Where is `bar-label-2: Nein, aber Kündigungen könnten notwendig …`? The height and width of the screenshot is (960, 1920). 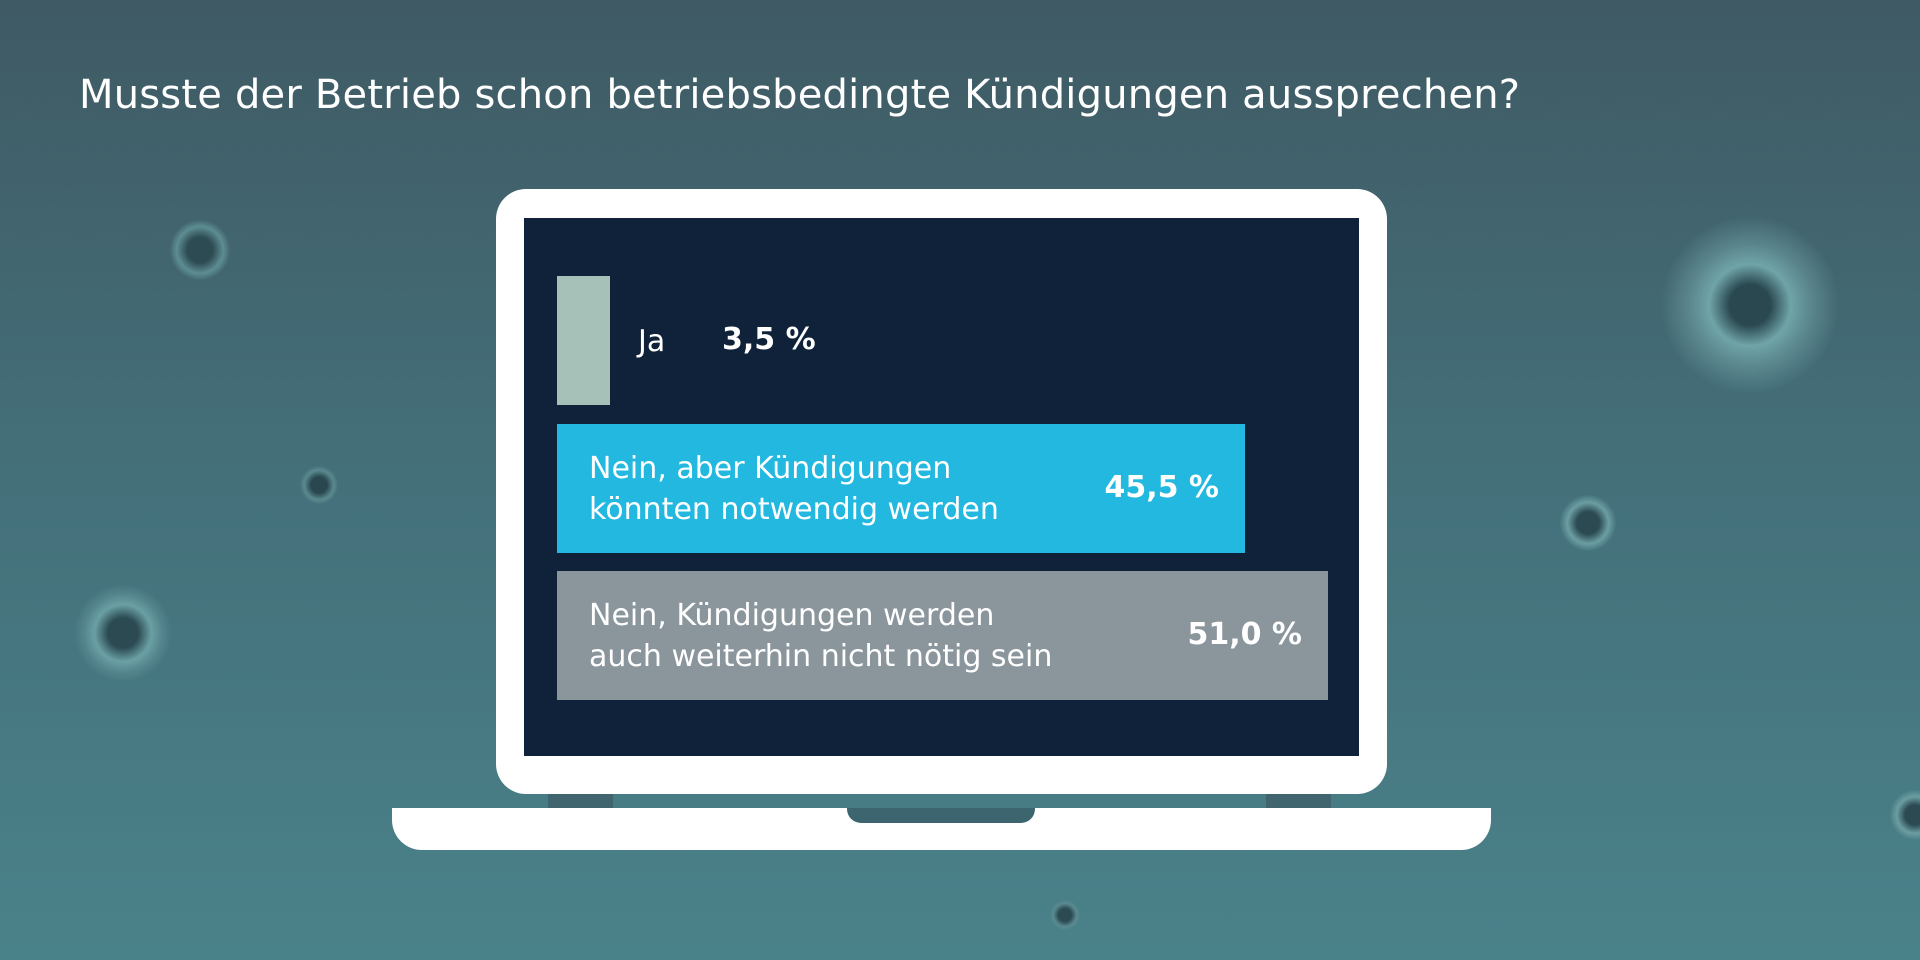
bar-label-2: Nein, aber Kündigungen könnten notwendig … is located at coordinates (794, 488).